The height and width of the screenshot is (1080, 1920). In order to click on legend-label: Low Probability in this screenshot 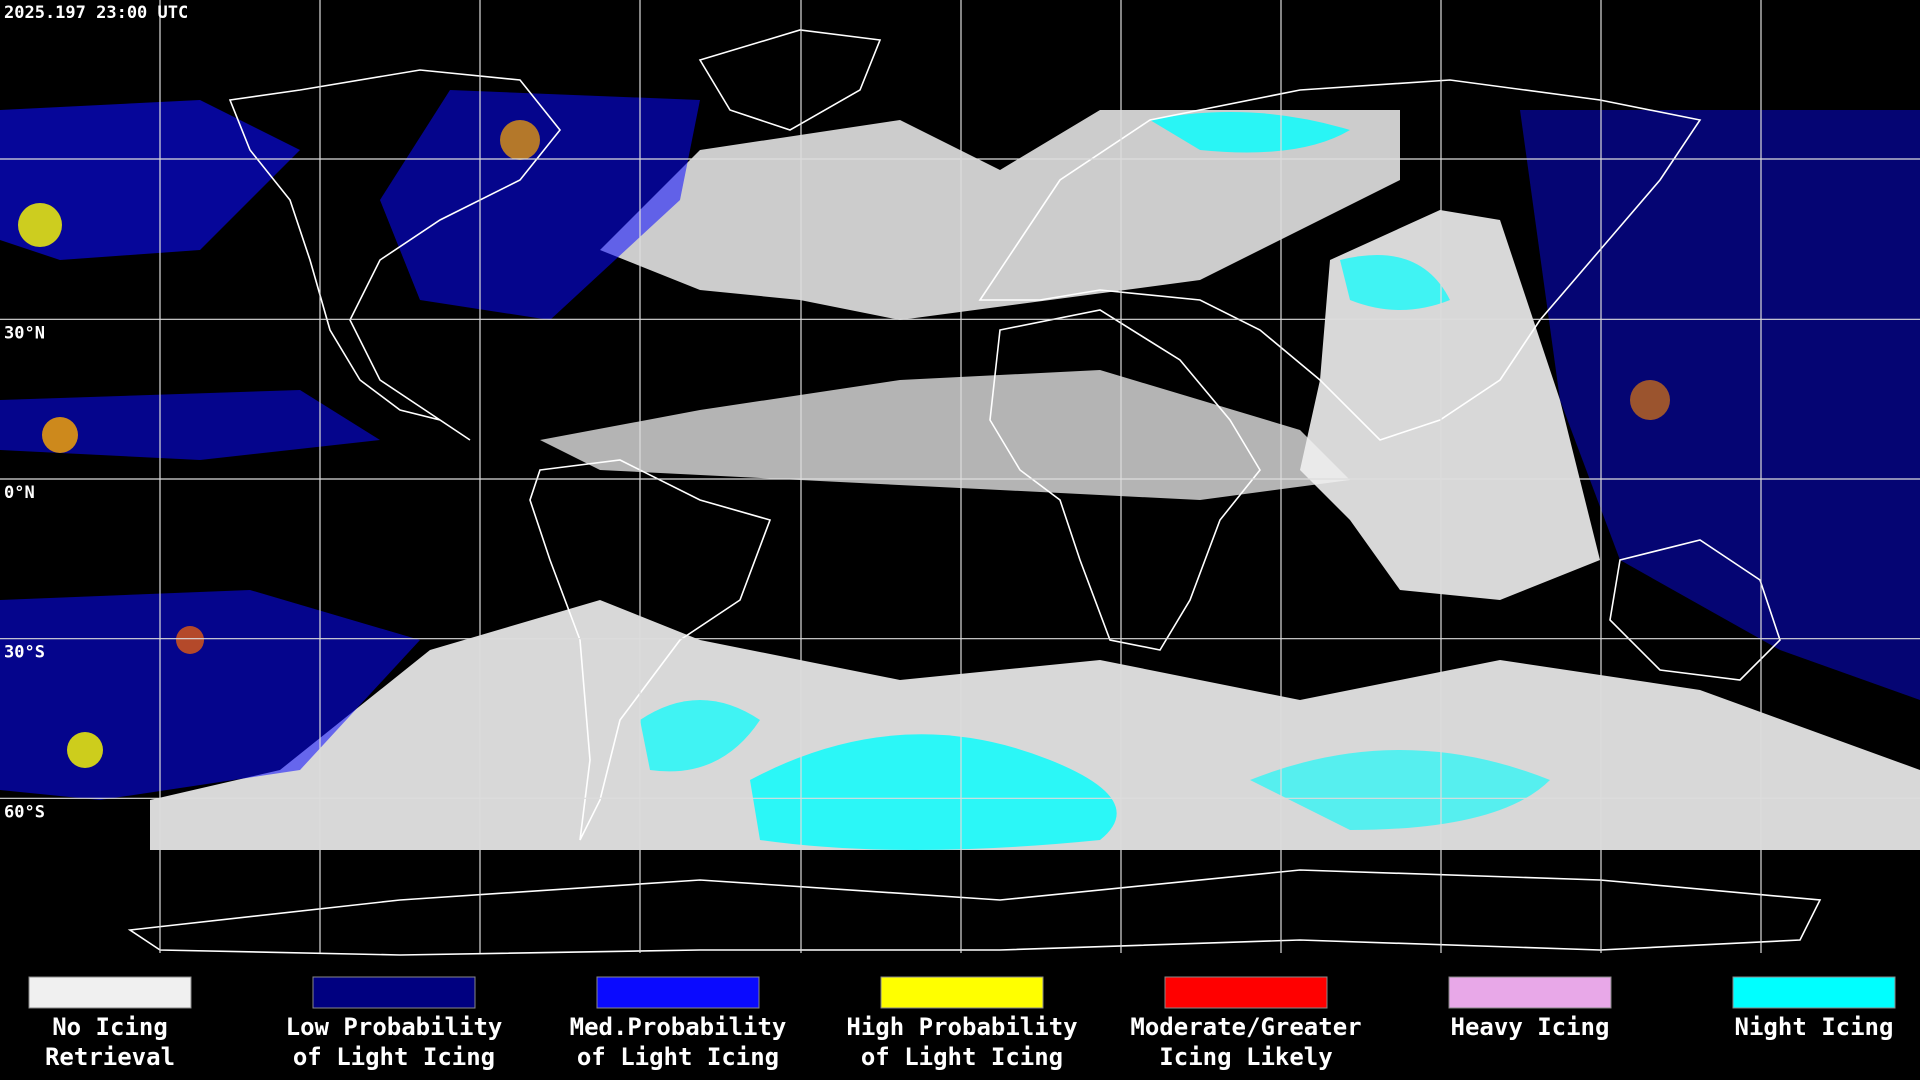, I will do `click(394, 1027)`.